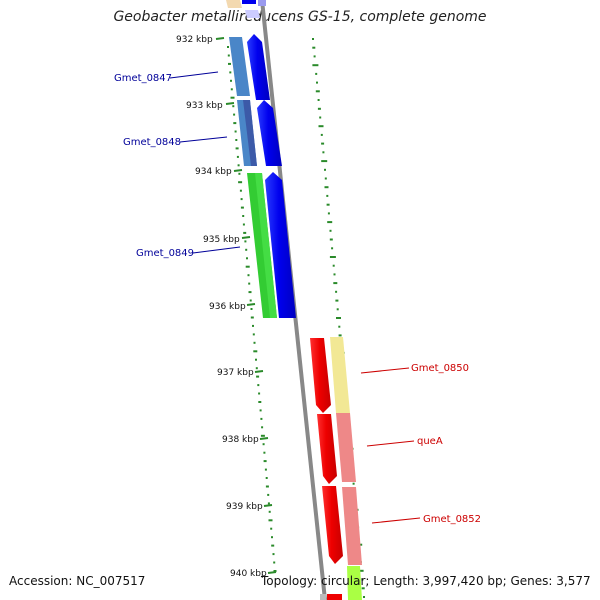  Describe the element at coordinates (240, 440) in the screenshot. I see `svg-text: 938 kbp` at that location.